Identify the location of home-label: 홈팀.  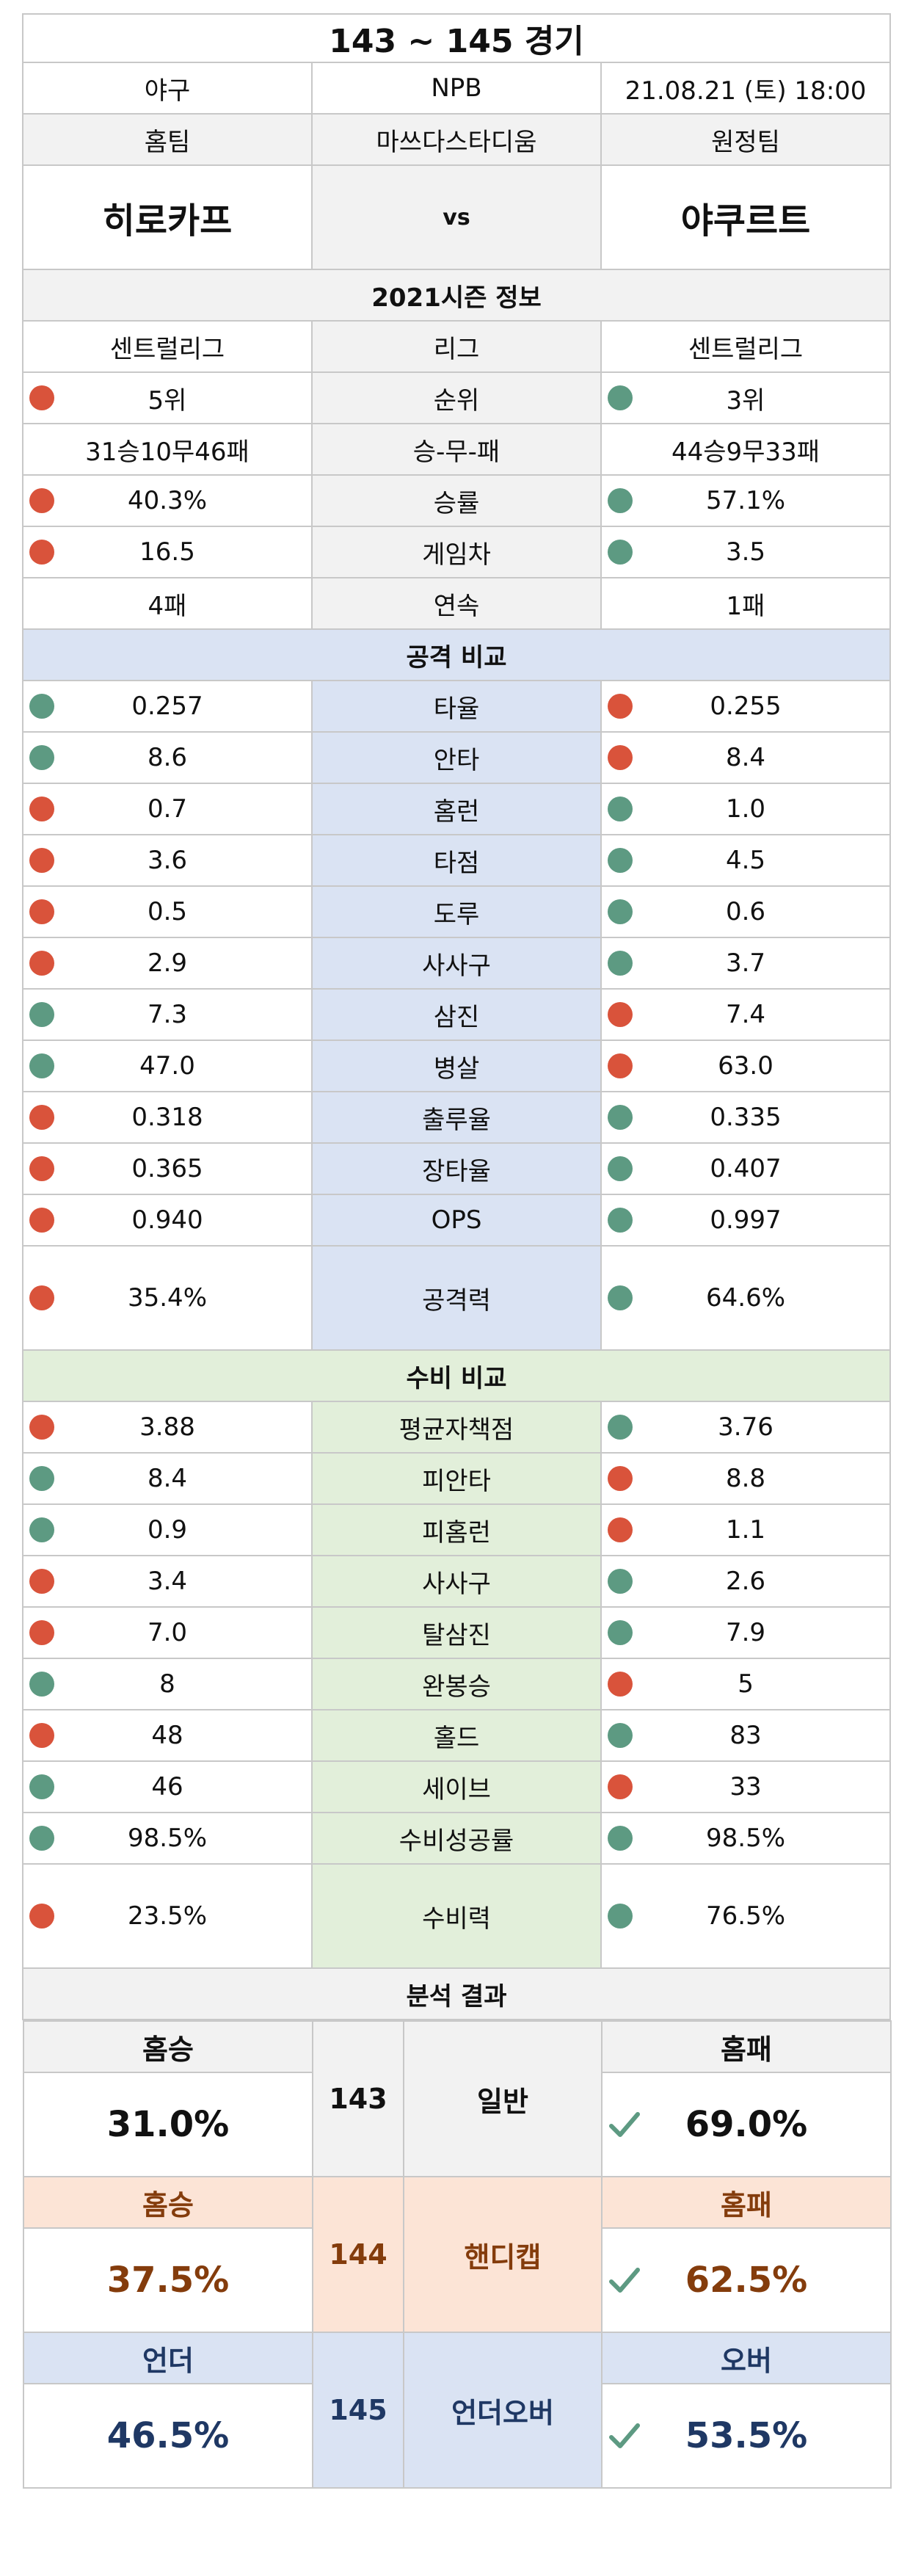
(167, 140).